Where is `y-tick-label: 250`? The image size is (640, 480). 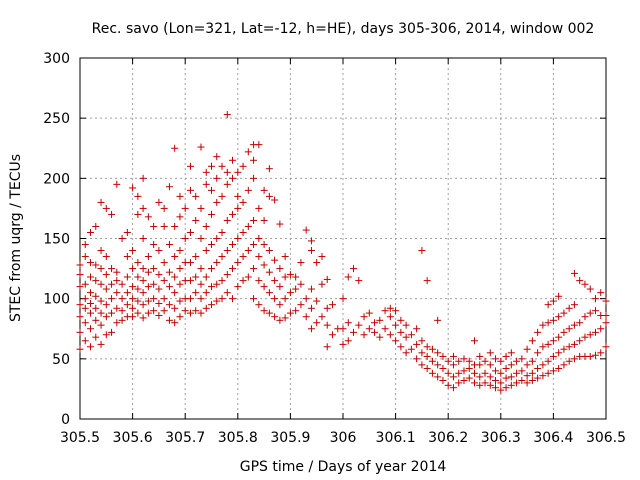 y-tick-label: 250 is located at coordinates (56, 119).